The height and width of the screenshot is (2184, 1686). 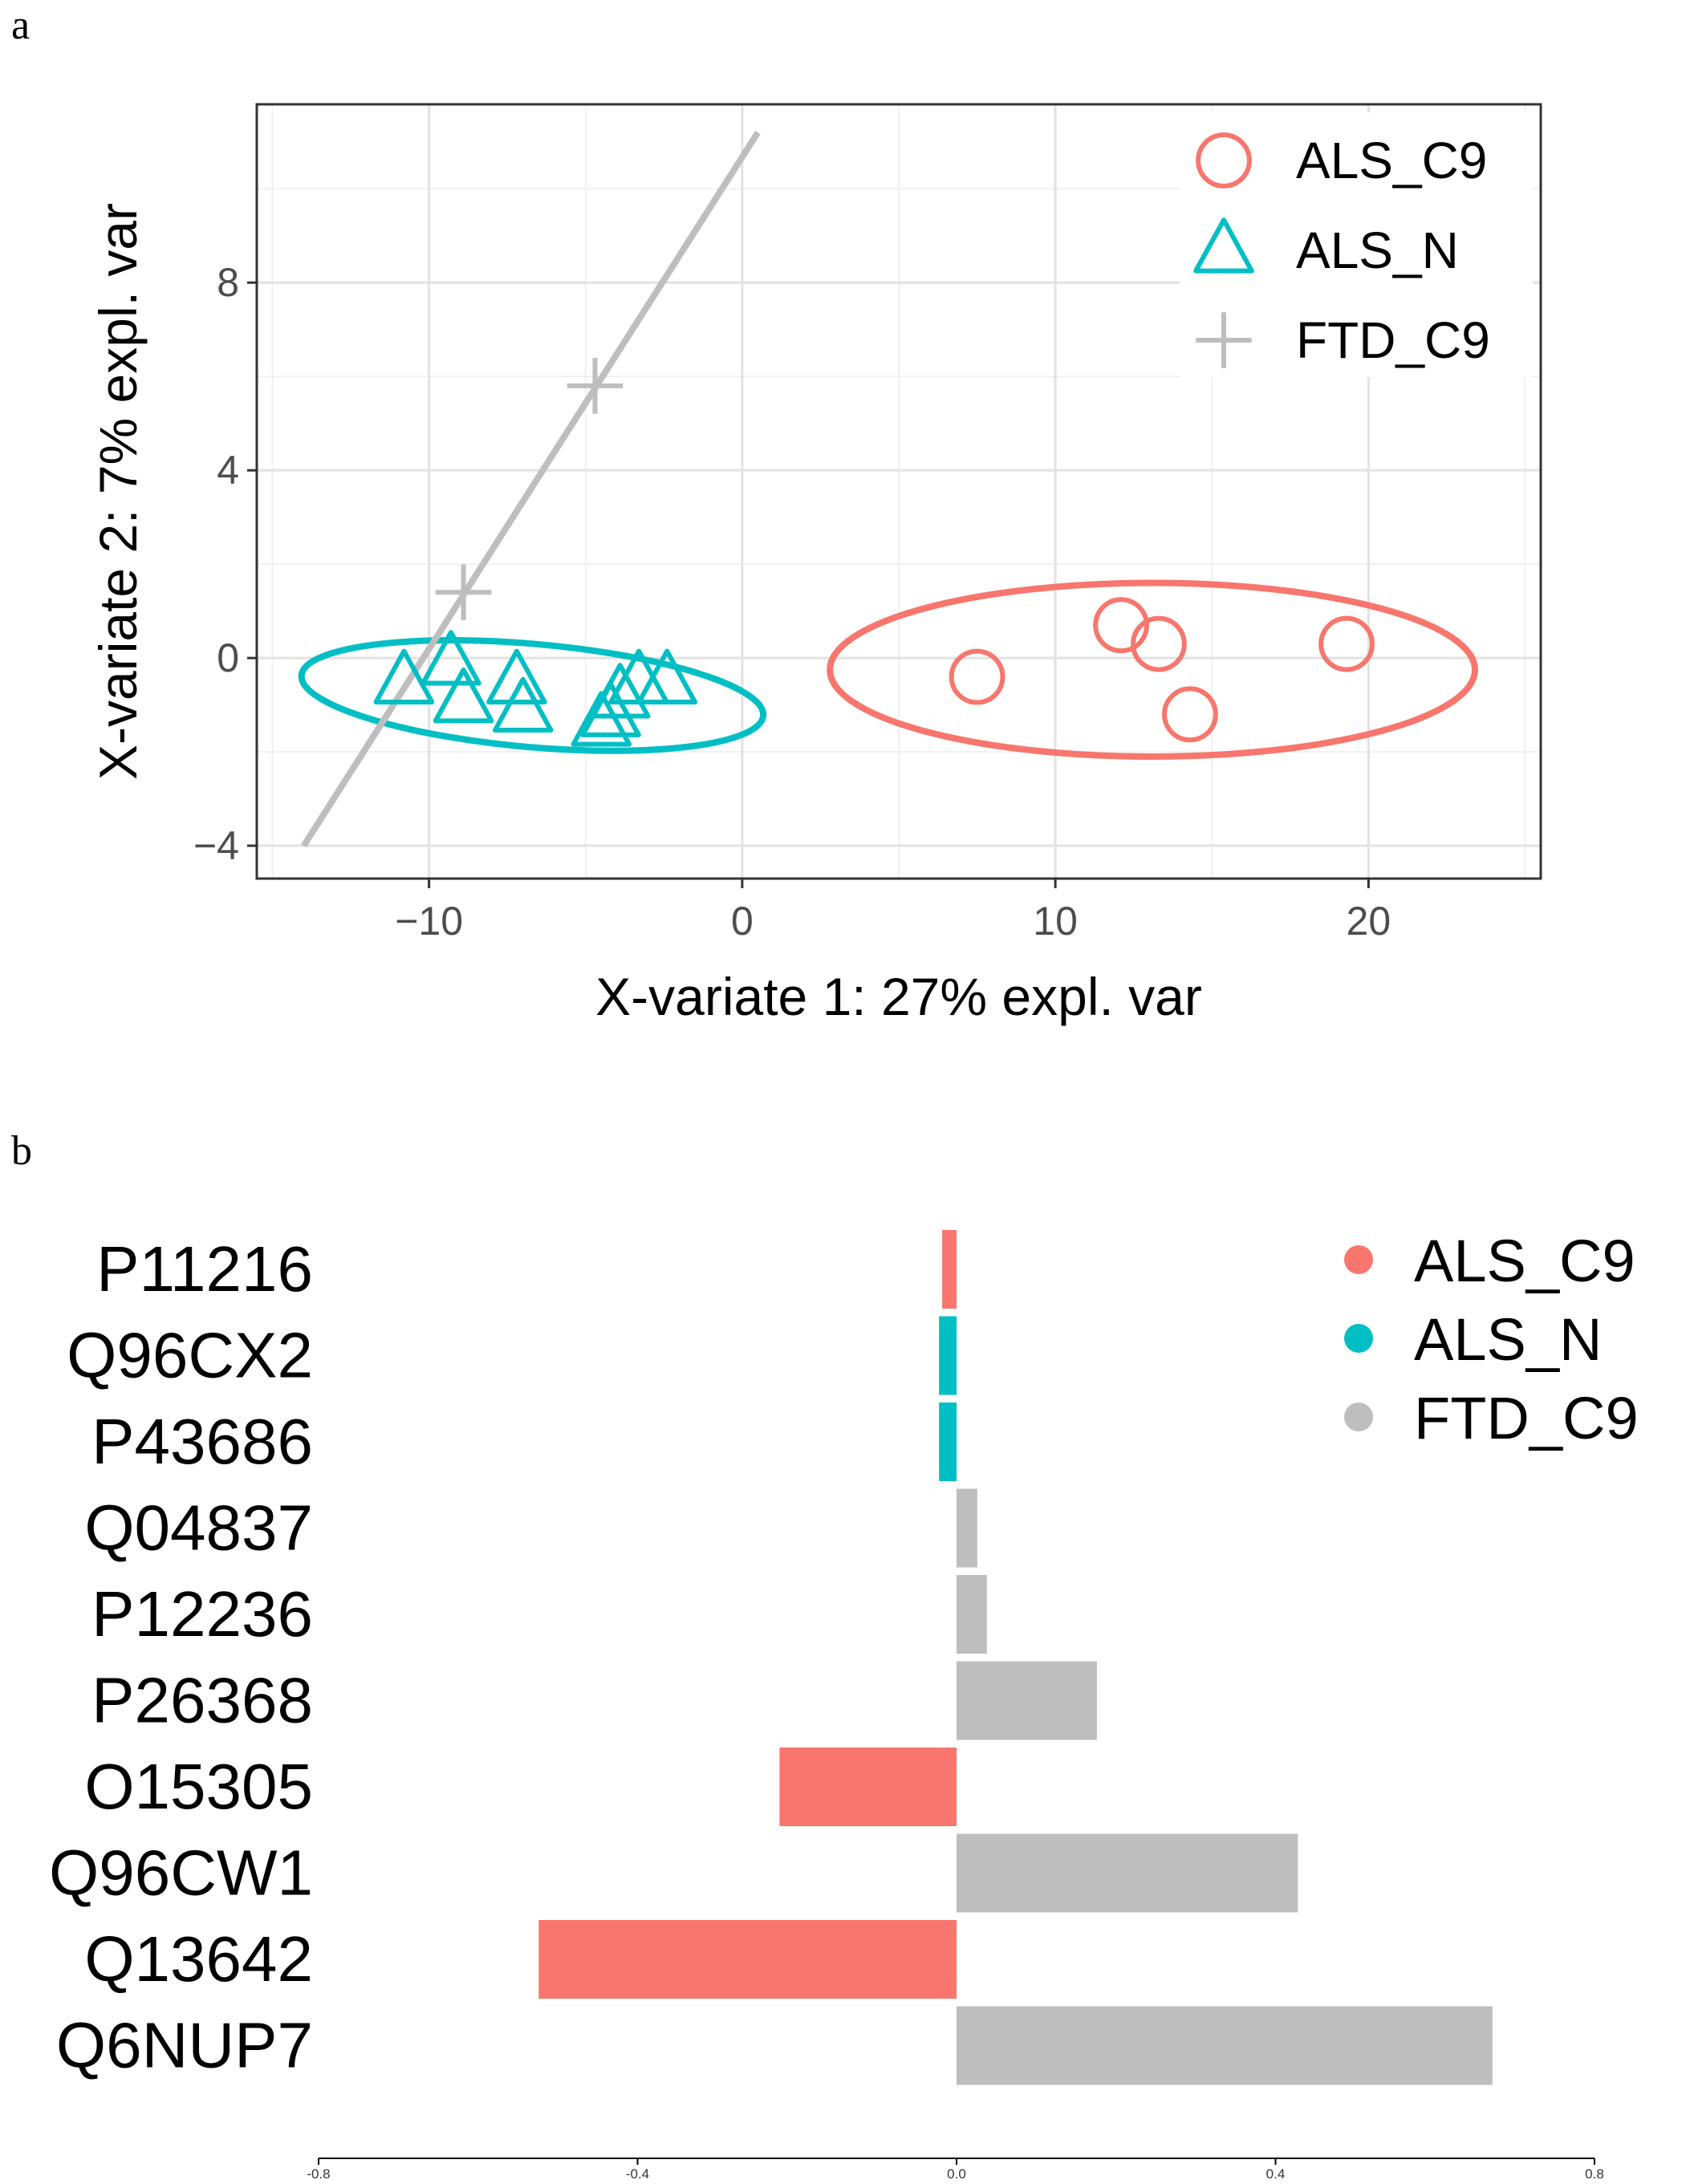 What do you see at coordinates (21, 1151) in the screenshot?
I see `panel-b-label: b` at bounding box center [21, 1151].